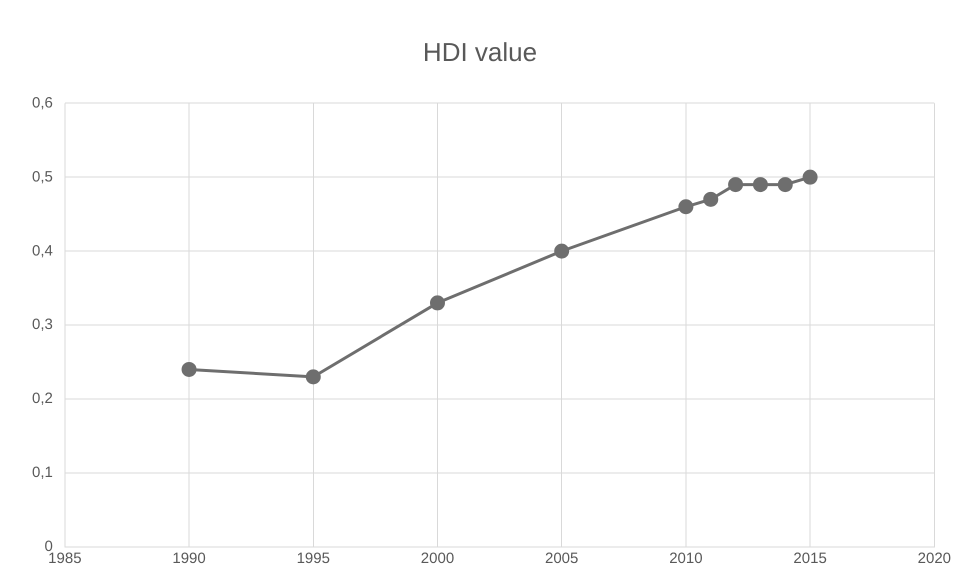 This screenshot has height=581, width=954. What do you see at coordinates (42, 399) in the screenshot?
I see `y-tick-label: 0,2` at bounding box center [42, 399].